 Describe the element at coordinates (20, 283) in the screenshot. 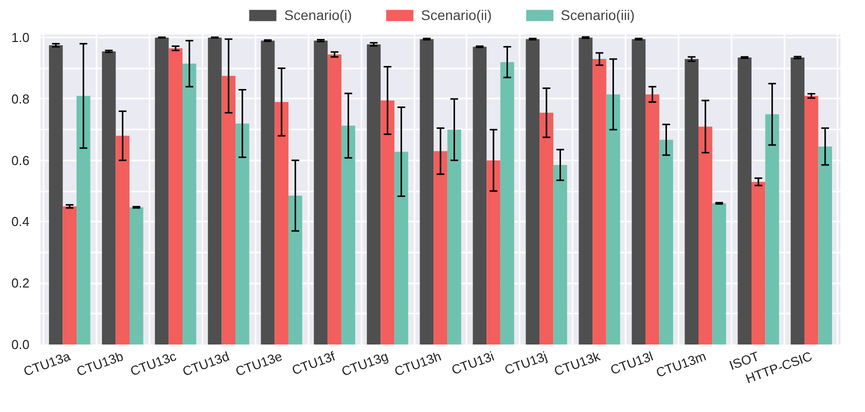

I see `y-tick-label: 0.2` at that location.